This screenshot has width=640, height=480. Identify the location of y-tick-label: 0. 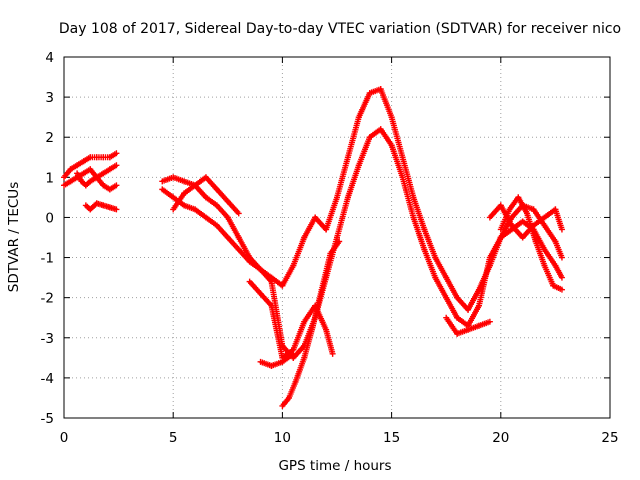
(49, 218).